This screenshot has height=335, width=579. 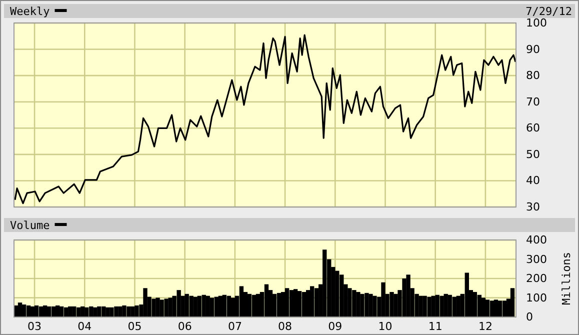 What do you see at coordinates (533, 128) in the screenshot?
I see `y-tick-label: 60` at bounding box center [533, 128].